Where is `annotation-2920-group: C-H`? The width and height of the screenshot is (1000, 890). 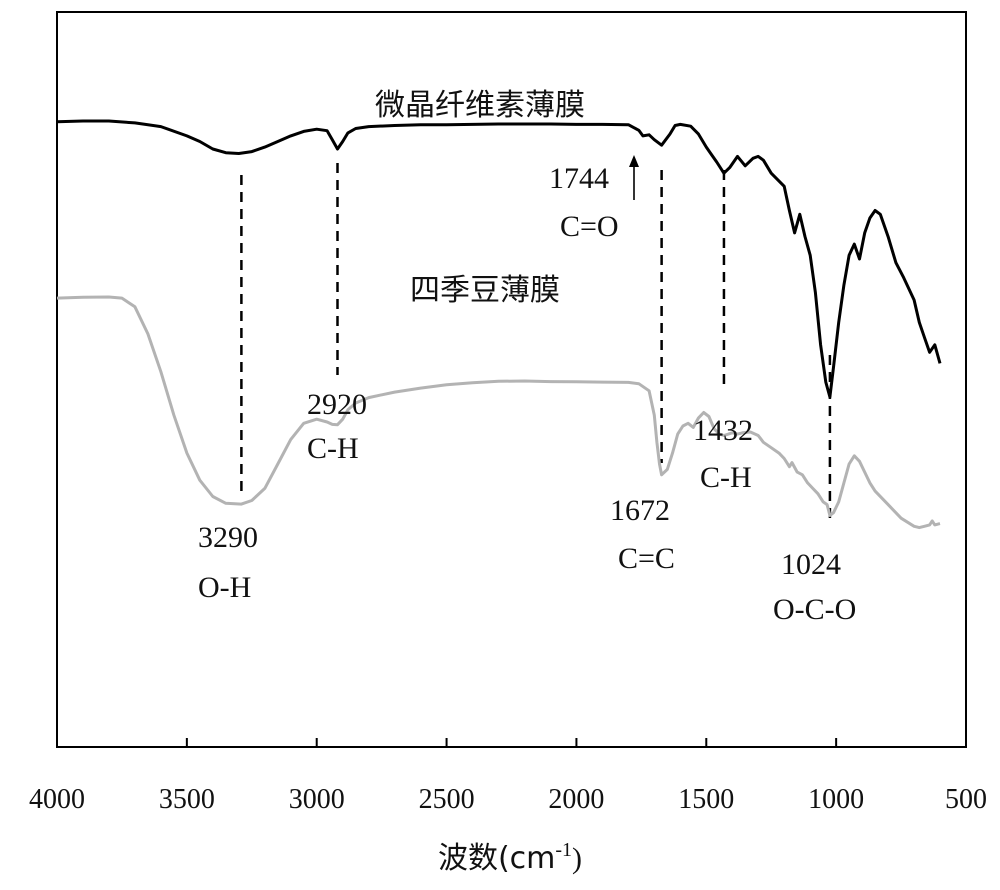
annotation-2920-group: C-H is located at coordinates (333, 448).